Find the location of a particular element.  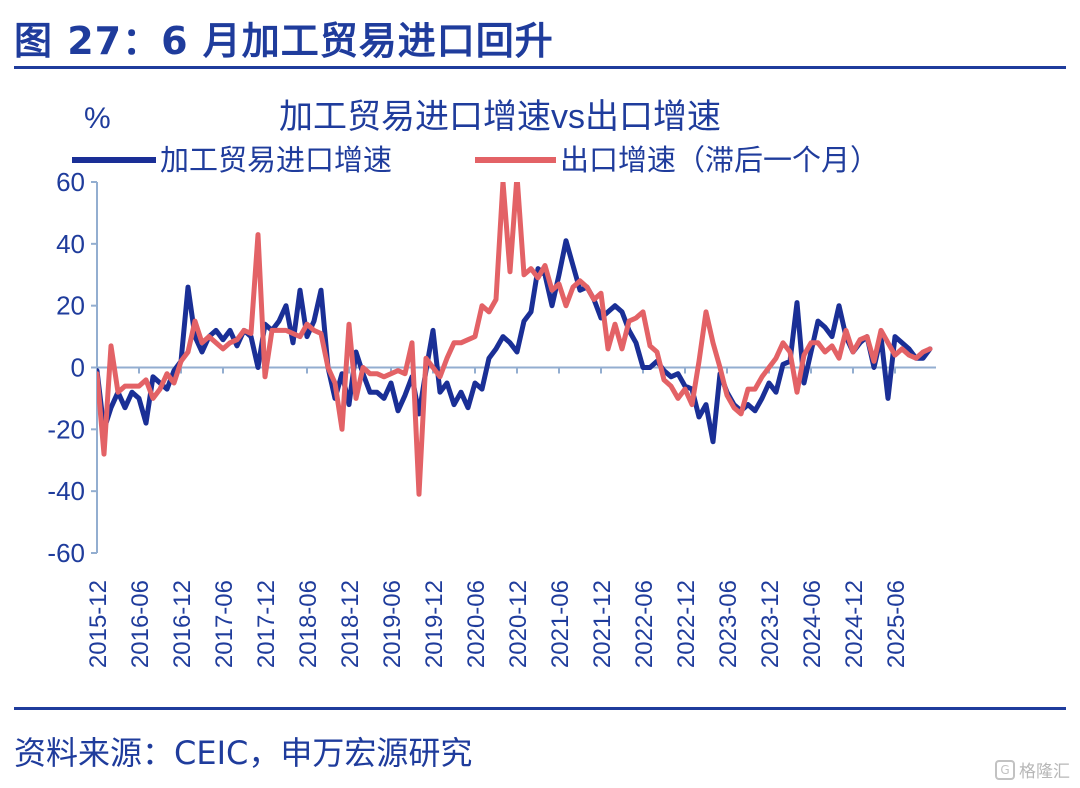

x-tick-label: 2019-12 is located at coordinates (434, 624).